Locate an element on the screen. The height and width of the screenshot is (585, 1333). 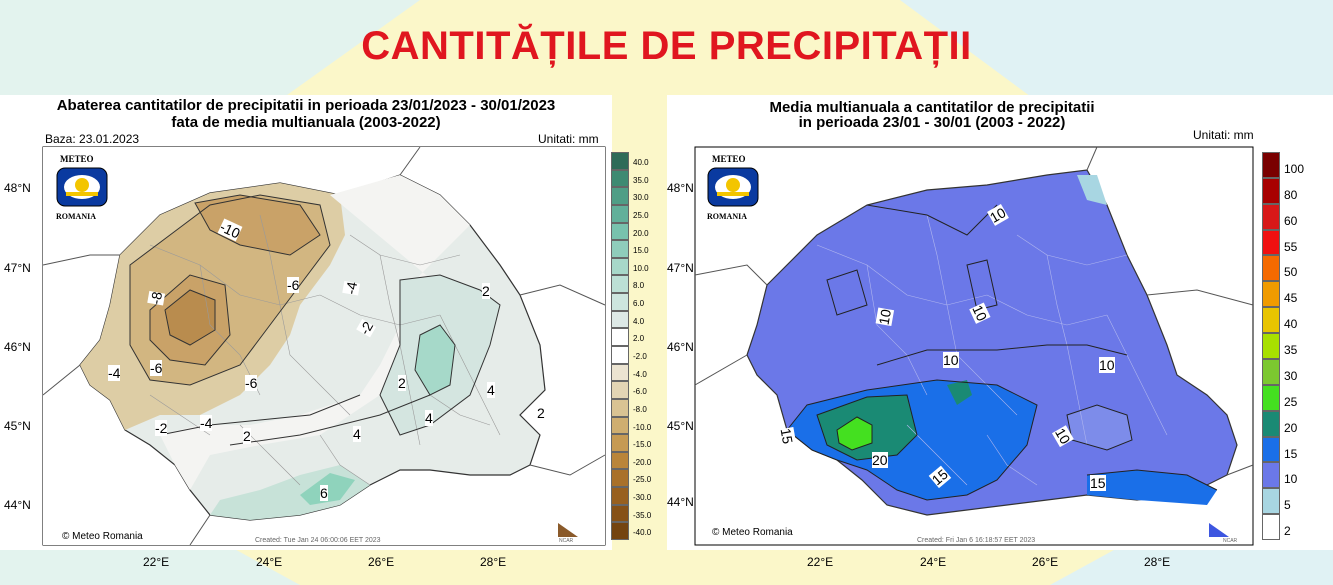
climatology-map-title-line2: in perioada 23/01 - 30/01 (2003 - 2022) is located at coordinates (932, 122).